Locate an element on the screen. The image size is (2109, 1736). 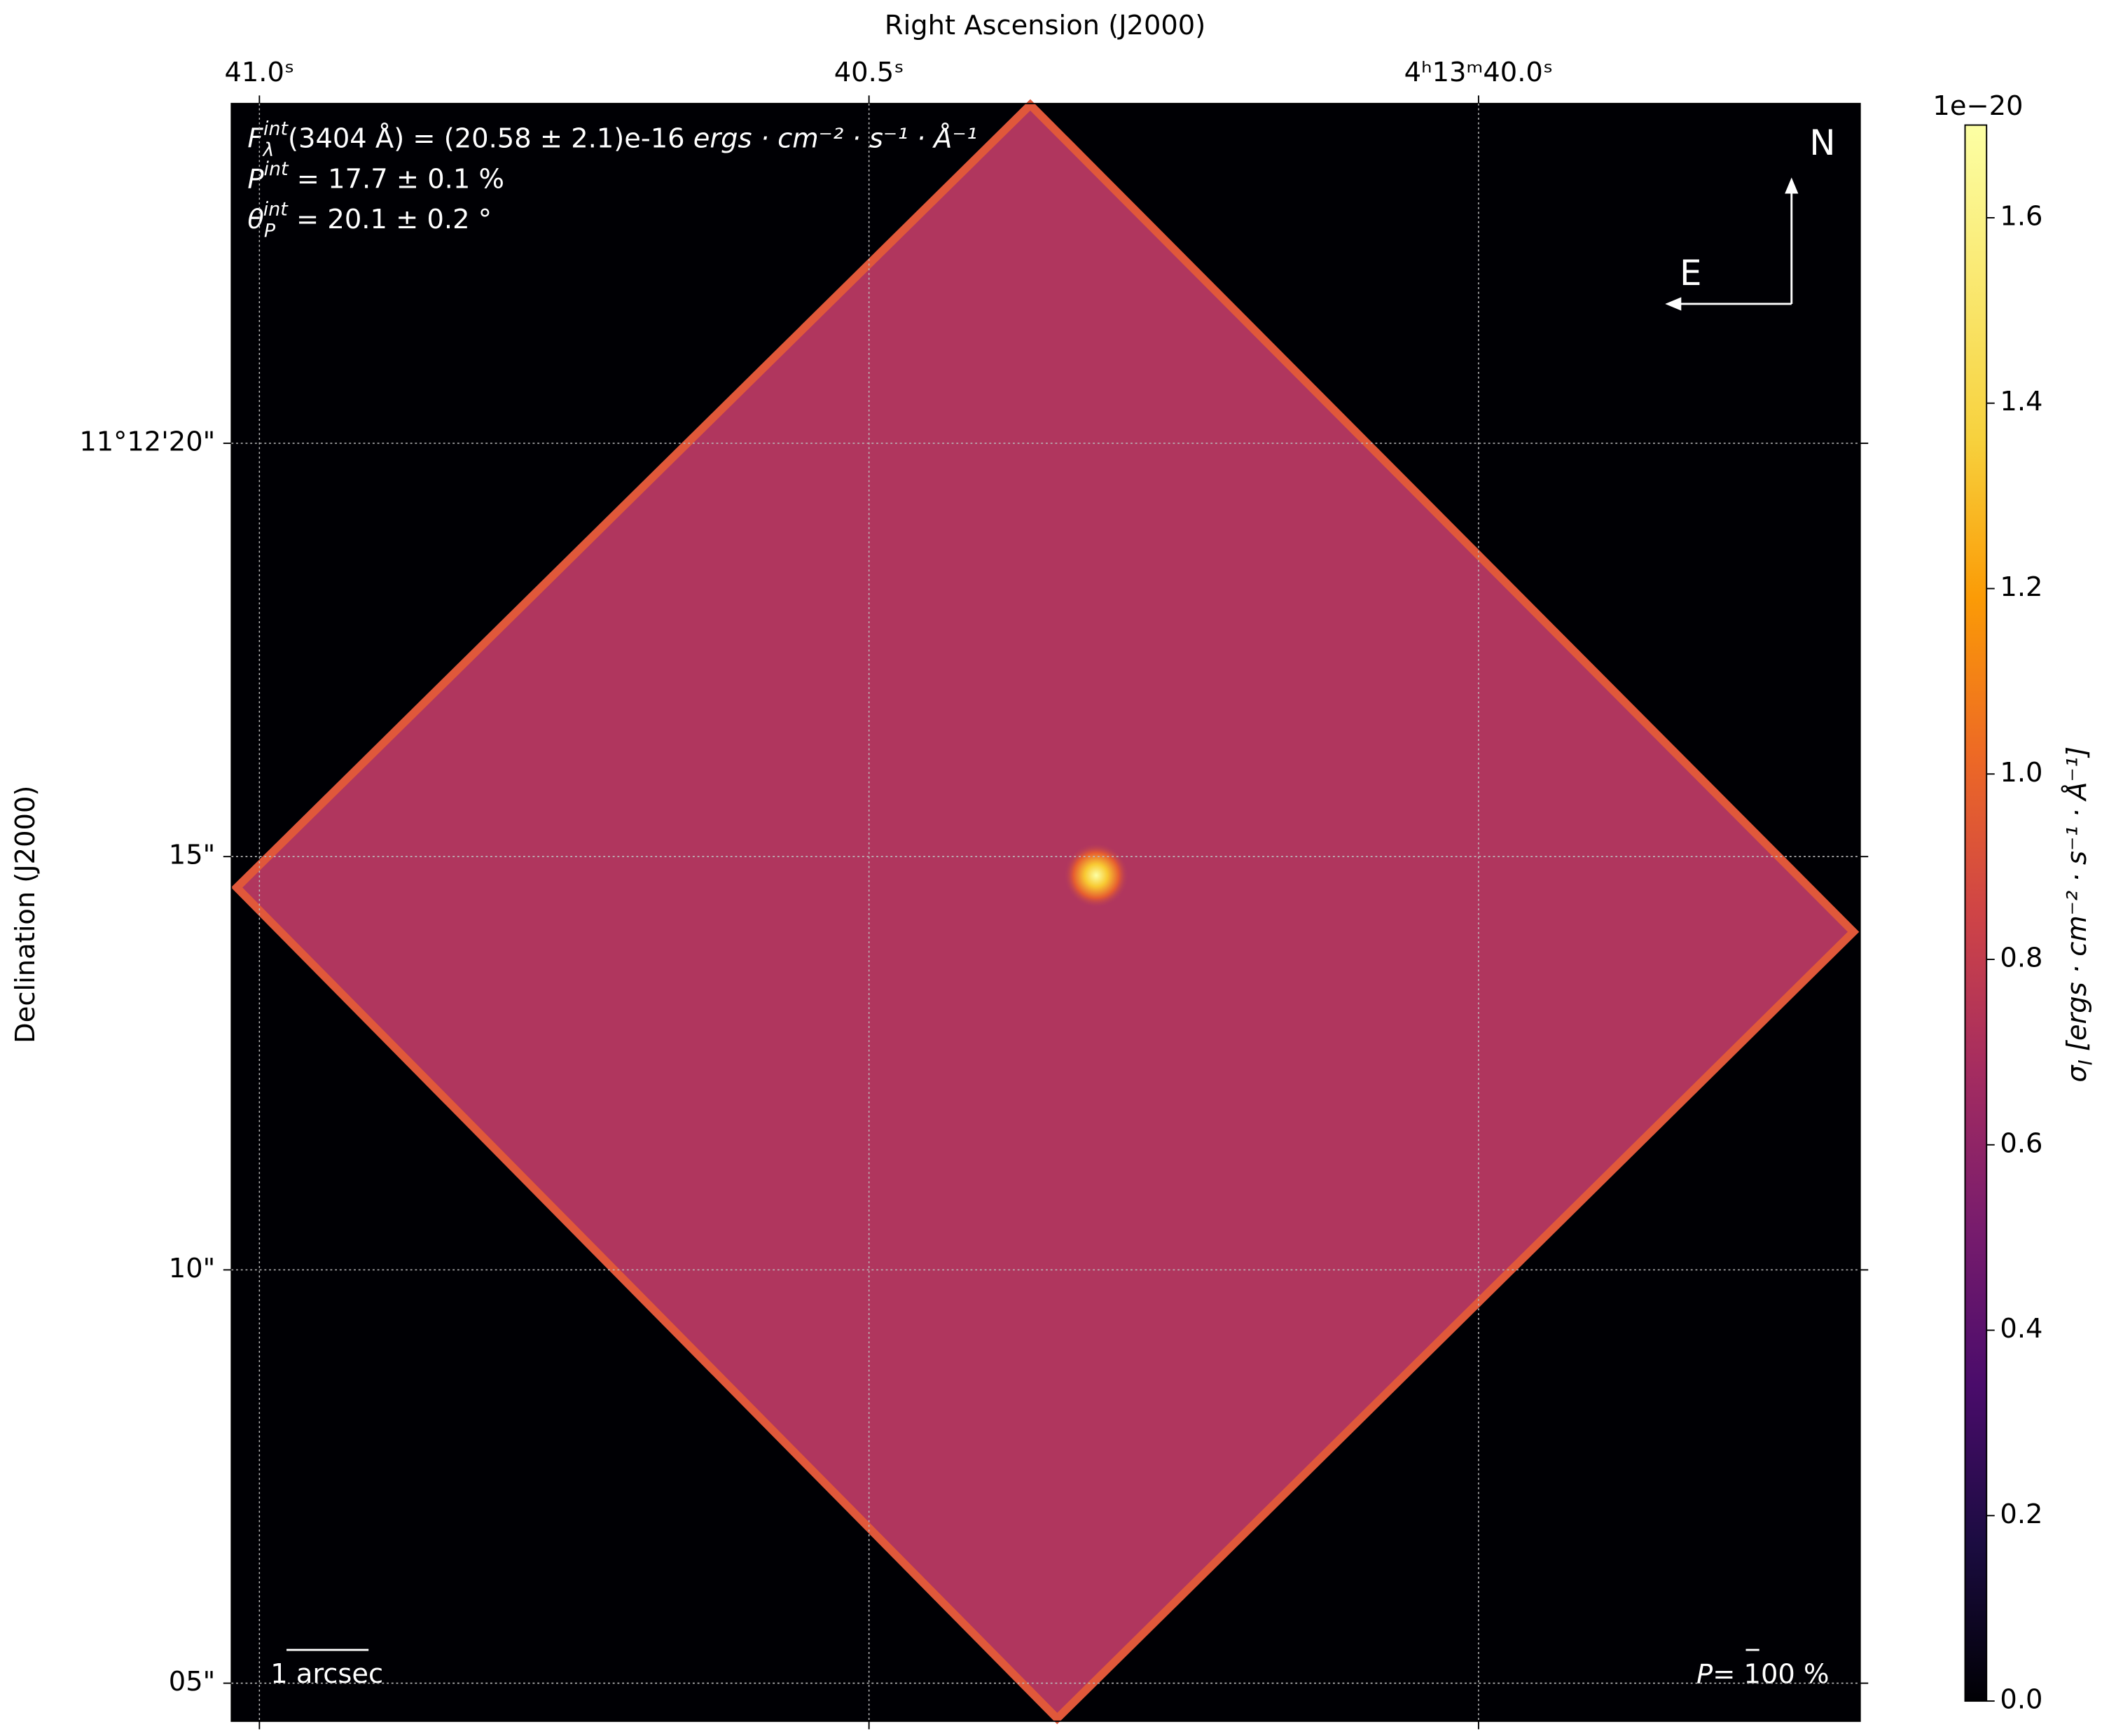
text: (3404 Å) = (20.58 ± 2.1)e-16 is located at coordinates (490, 137).